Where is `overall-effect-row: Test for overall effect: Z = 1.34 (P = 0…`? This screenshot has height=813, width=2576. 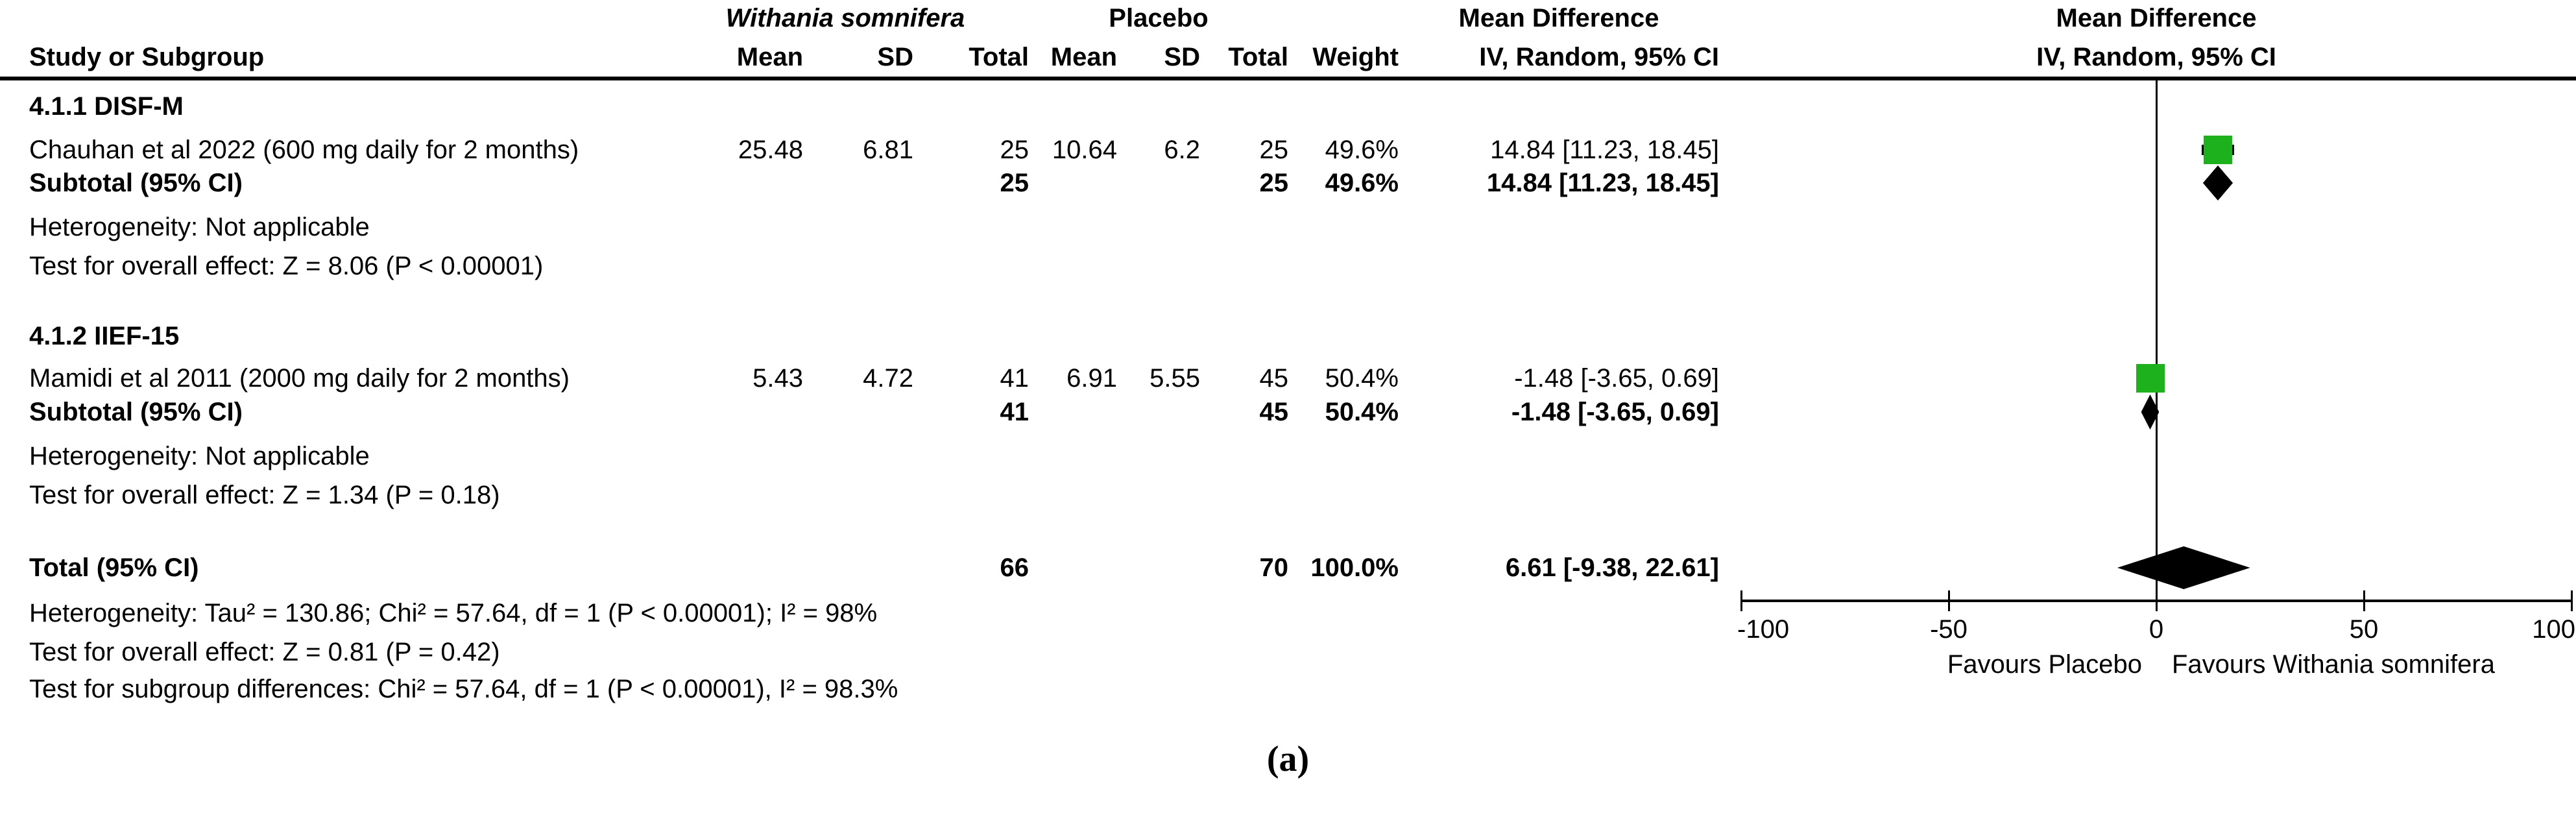
overall-effect-row: Test for overall effect: Z = 1.34 (P = 0… is located at coordinates (1288, 495).